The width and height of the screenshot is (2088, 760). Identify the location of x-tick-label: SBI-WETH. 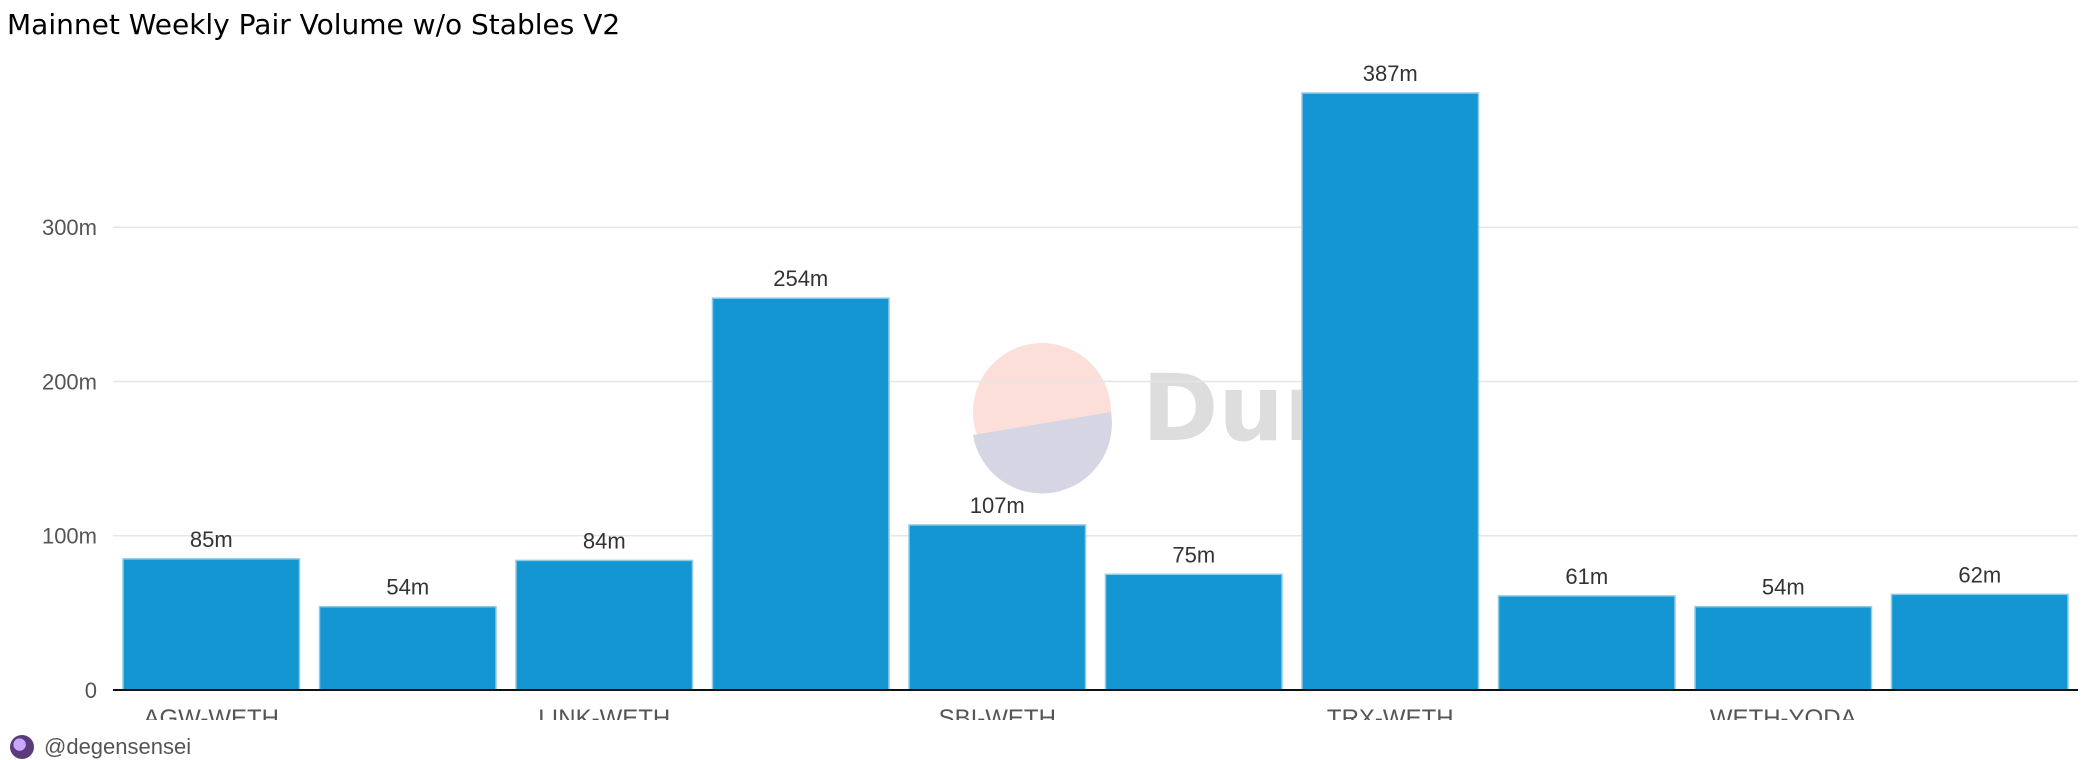
(997, 712).